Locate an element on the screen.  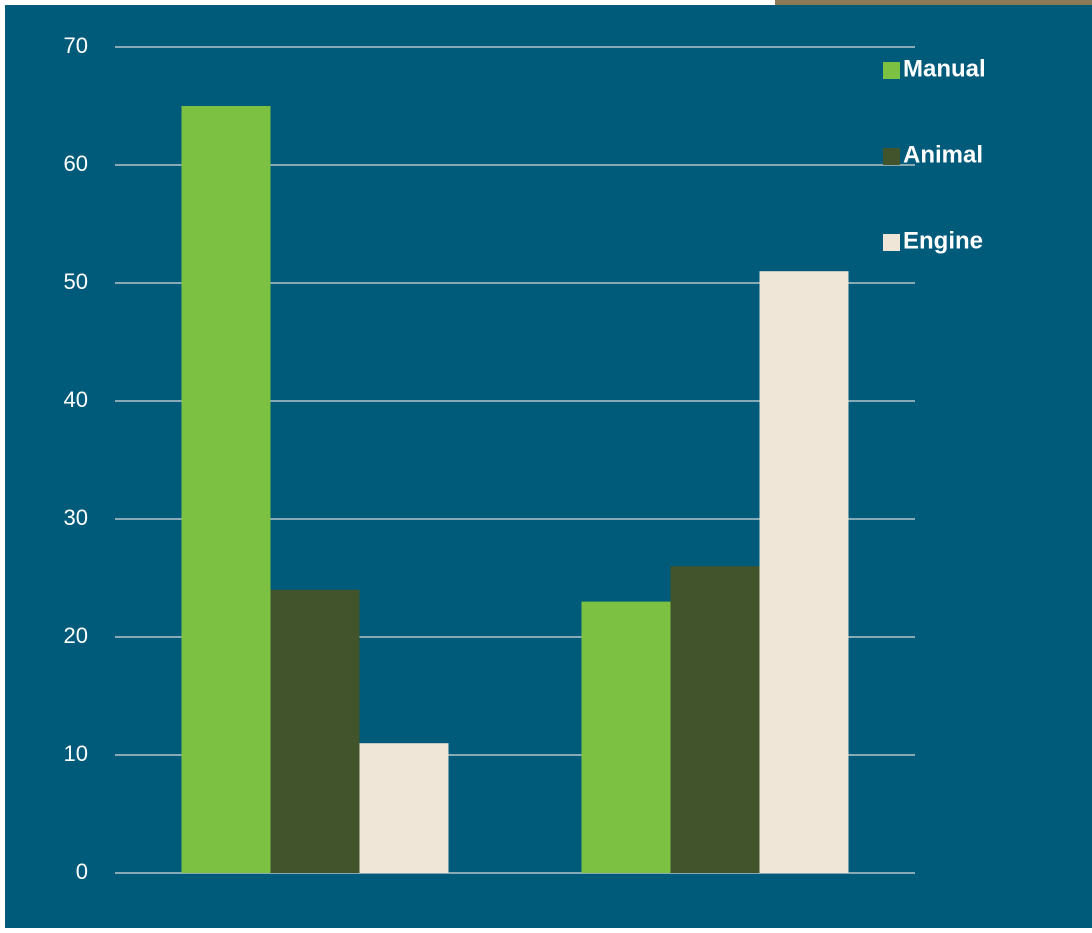
y-tick-label: 0 is located at coordinates (82, 871).